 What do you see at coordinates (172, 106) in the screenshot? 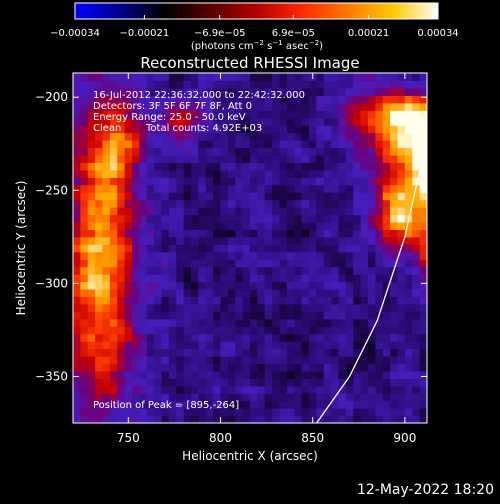
I see `annotation-detectors: Detectors: 3F 5F 6F 7F 8F, Att 0` at bounding box center [172, 106].